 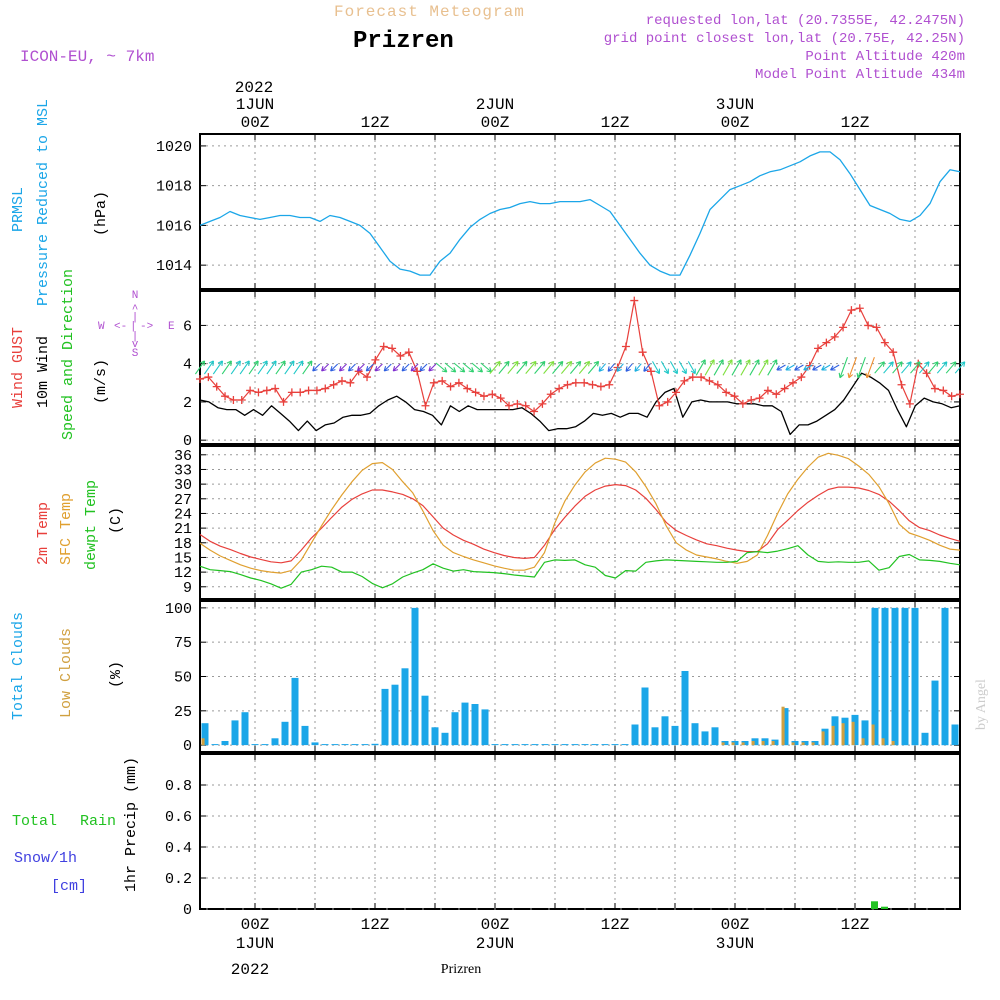 I want to click on dewpt-line, so click(x=580, y=567).